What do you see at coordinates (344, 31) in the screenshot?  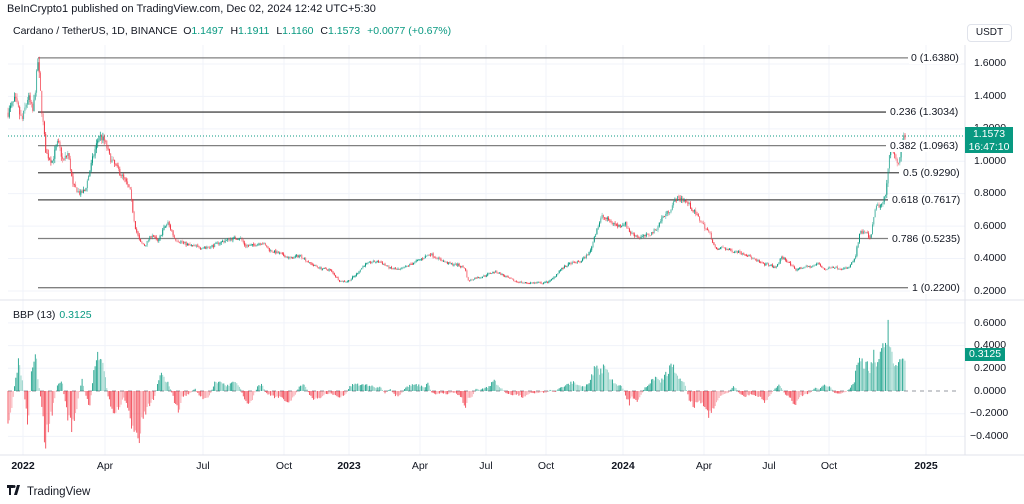 I see `close-value: 1.1573` at bounding box center [344, 31].